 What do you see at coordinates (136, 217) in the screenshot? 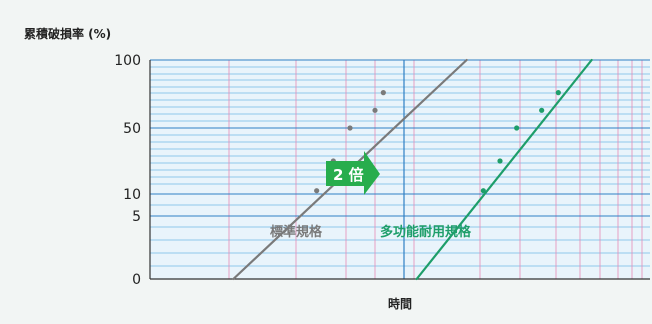
I see `y-tick-label-5: 5` at bounding box center [136, 217].